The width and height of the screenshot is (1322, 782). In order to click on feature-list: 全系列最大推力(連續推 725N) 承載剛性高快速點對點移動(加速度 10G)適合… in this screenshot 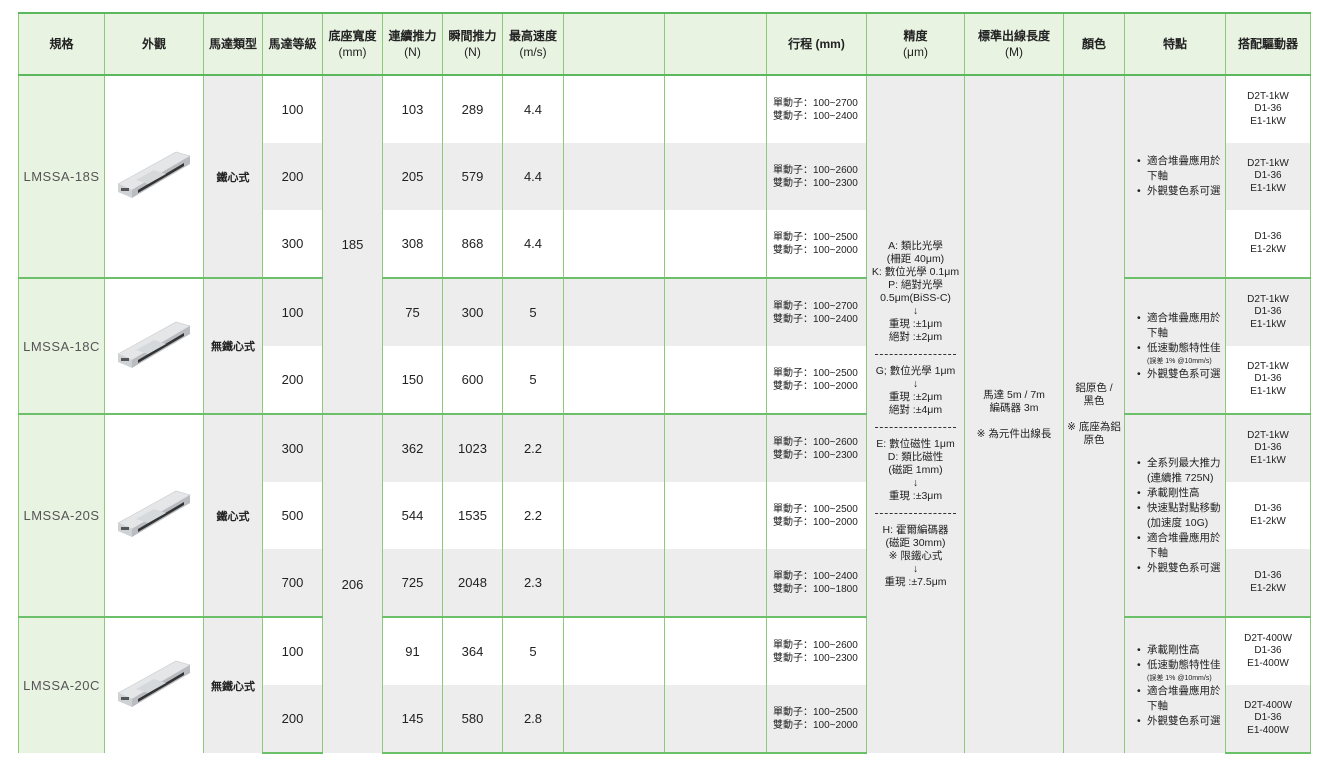, I will do `click(1175, 516)`.